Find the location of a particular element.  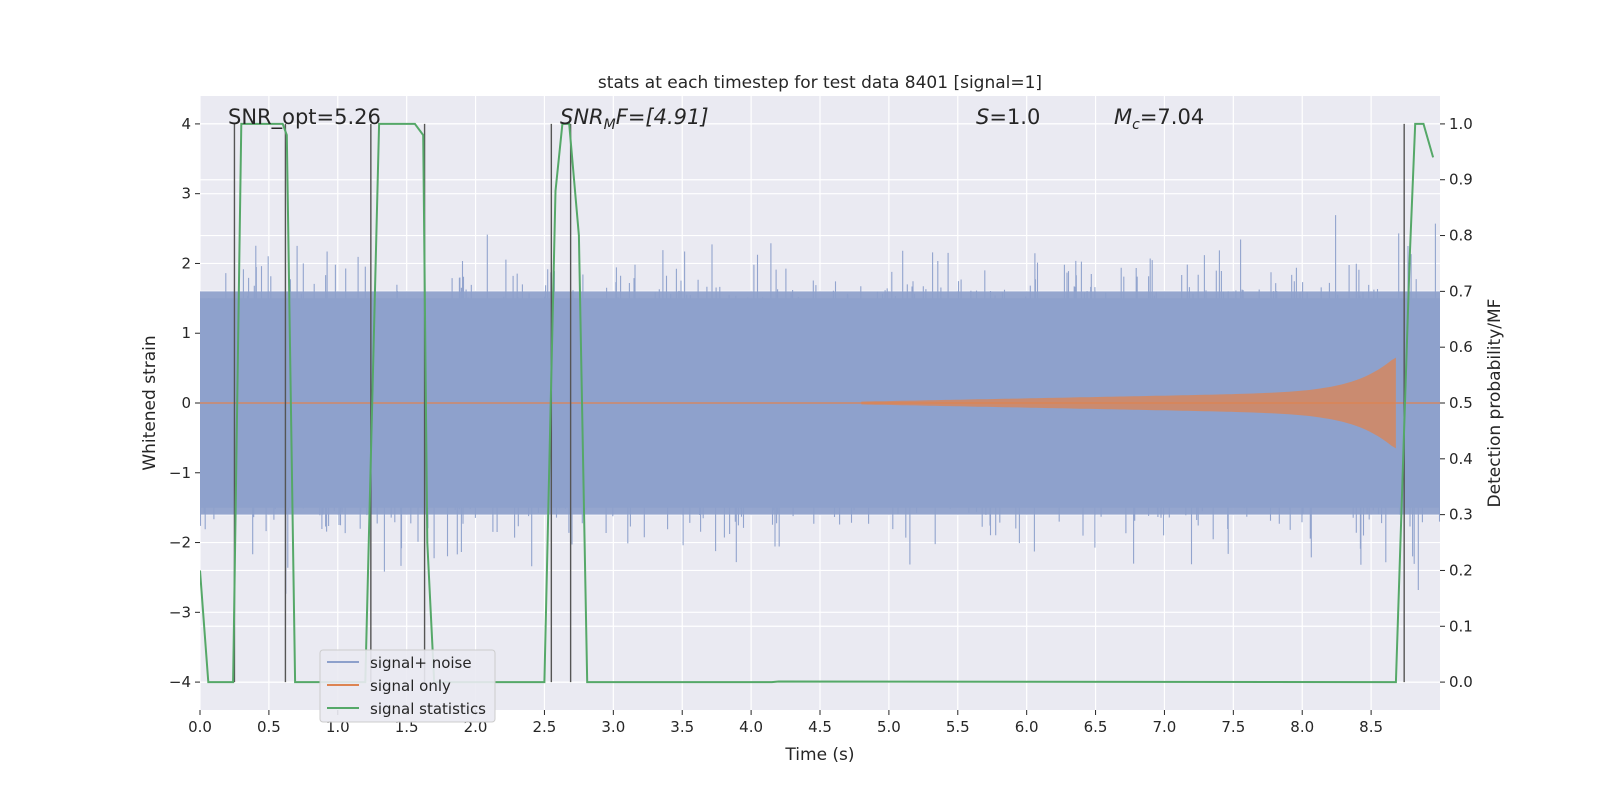

legend-label-signal: signal only is located at coordinates (410, 686).